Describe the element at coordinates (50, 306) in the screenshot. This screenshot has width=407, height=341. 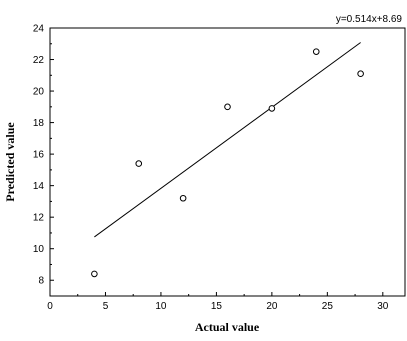
I see `x-tick-label: 0` at that location.